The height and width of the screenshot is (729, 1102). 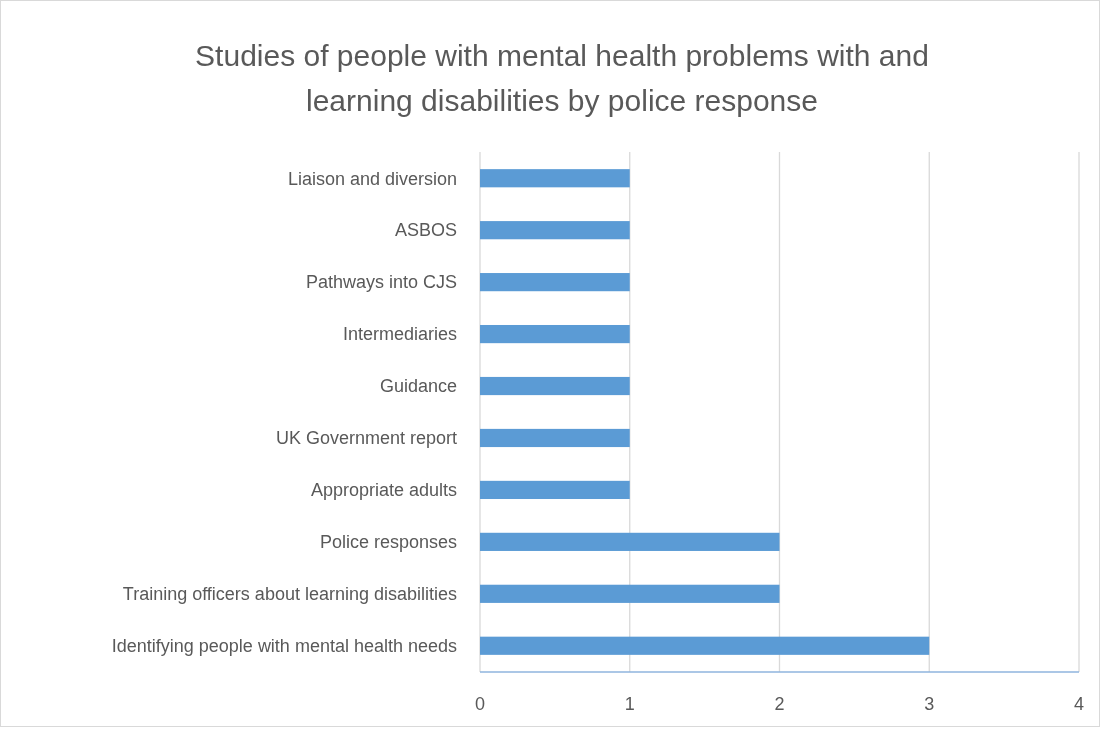 I want to click on y-tick-label: Appropriate adults, so click(x=383, y=490).